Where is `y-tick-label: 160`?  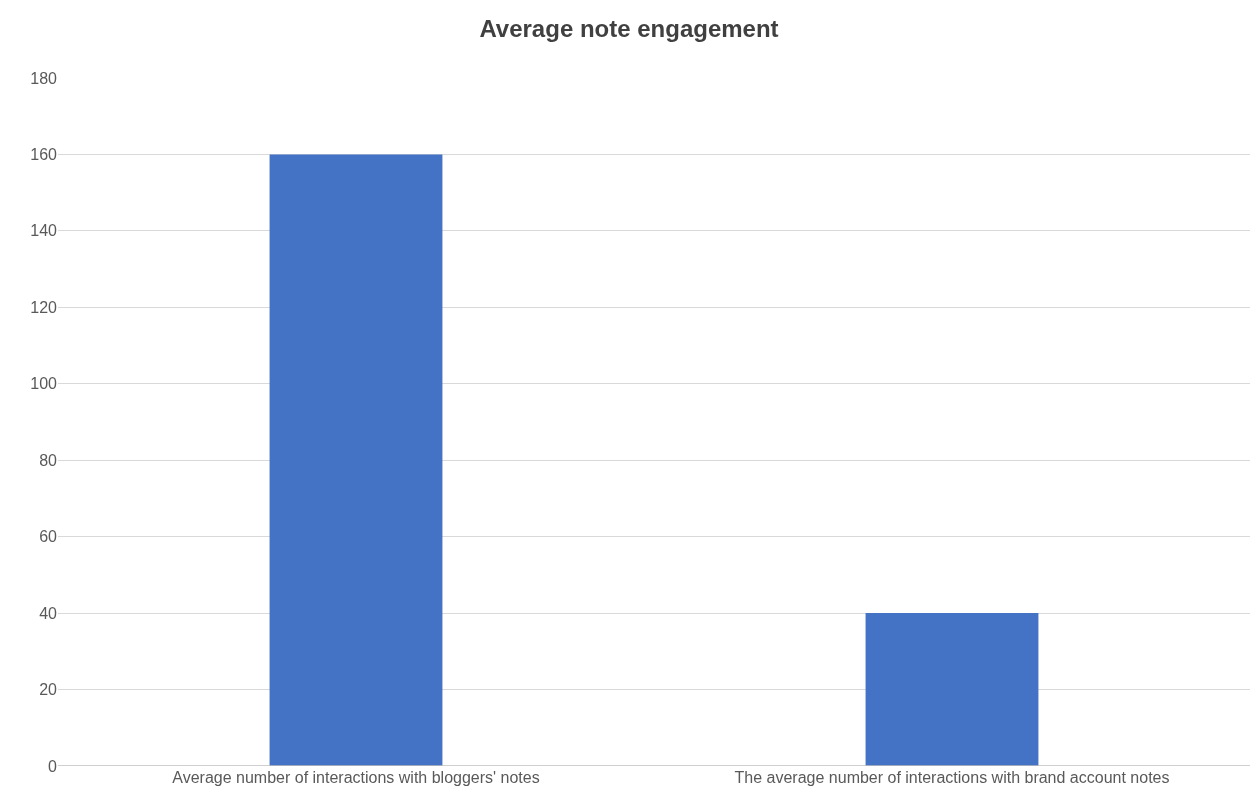 y-tick-label: 160 is located at coordinates (44, 155).